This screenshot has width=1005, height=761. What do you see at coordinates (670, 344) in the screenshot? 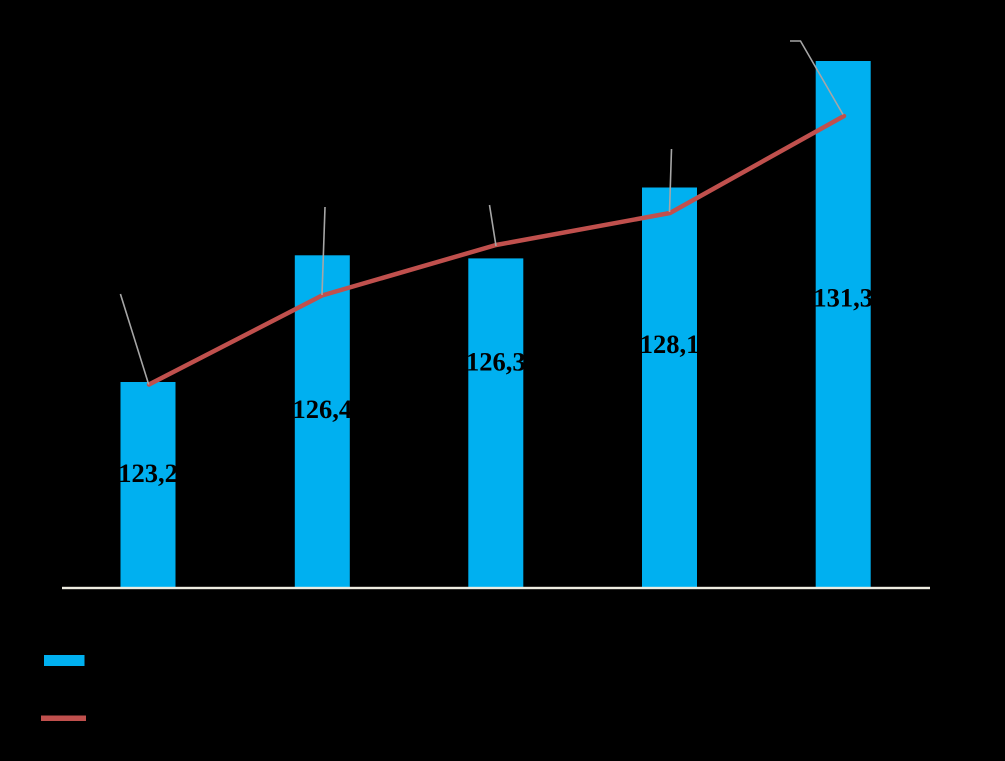
I see `svg-text: 128,1` at bounding box center [670, 344].